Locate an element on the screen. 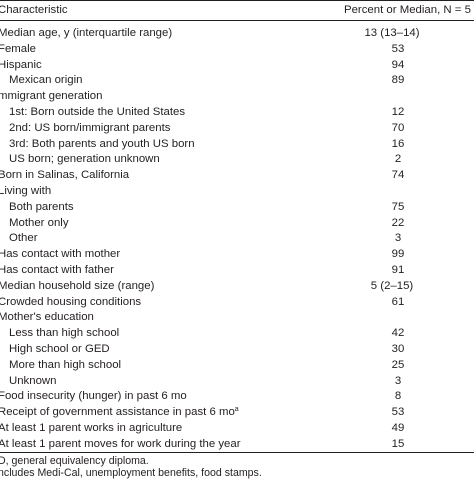 The height and width of the screenshot is (480, 474). header-value-text: Percent or Median, N = 5 is located at coordinates (407, 10).